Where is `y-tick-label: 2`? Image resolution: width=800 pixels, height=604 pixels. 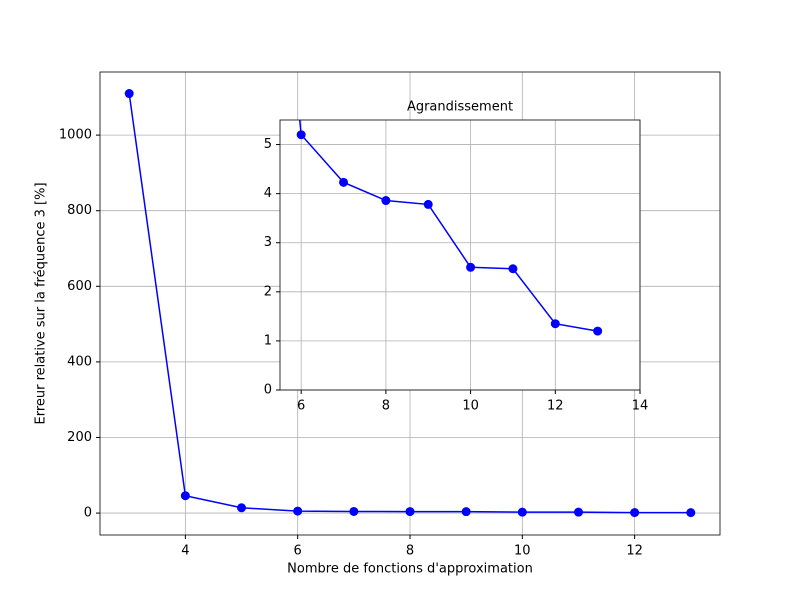
y-tick-label: 2 is located at coordinates (268, 291).